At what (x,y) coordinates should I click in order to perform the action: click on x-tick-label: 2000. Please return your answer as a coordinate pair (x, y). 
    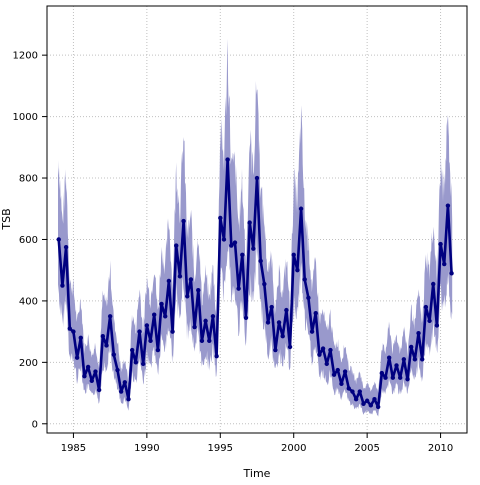
    Looking at the image, I should click on (293, 448).